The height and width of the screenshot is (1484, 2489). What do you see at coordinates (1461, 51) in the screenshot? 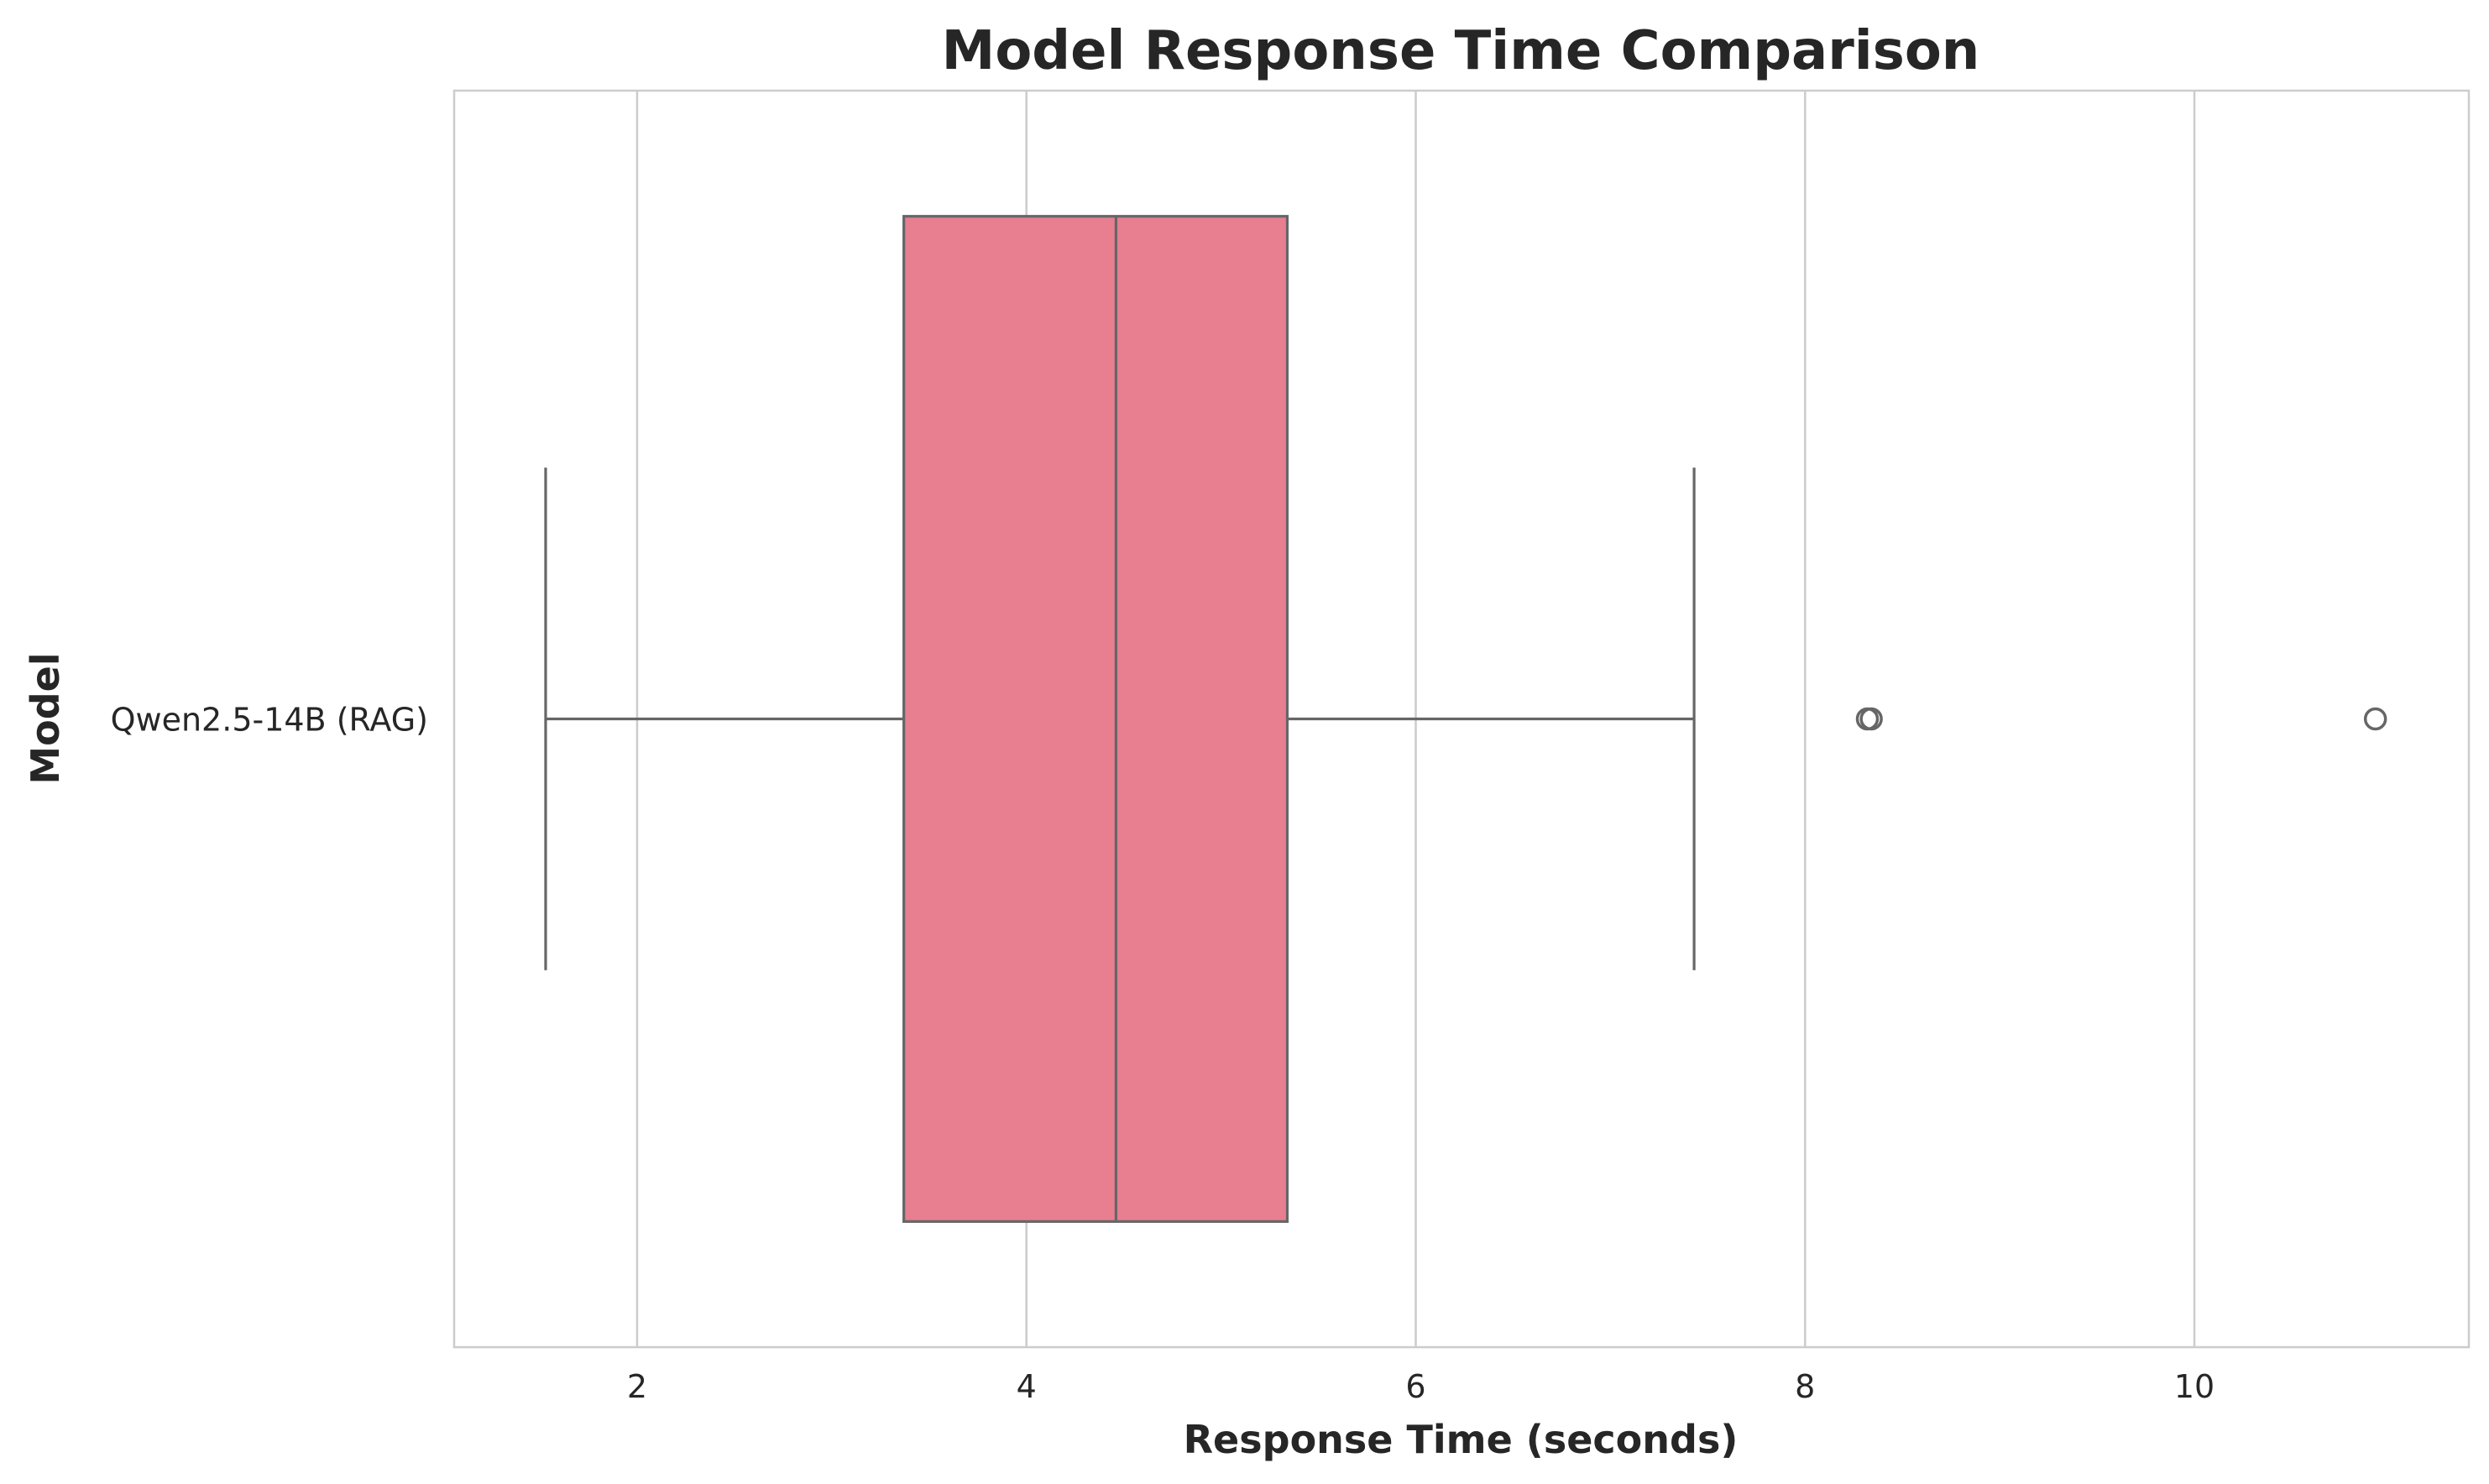
I see `chart-title: Model Response Time Comparison` at bounding box center [1461, 51].